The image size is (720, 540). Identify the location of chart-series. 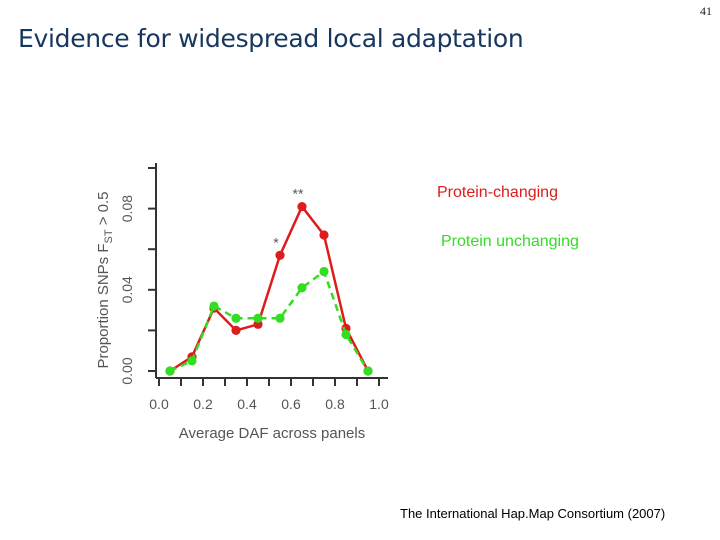
(269, 288).